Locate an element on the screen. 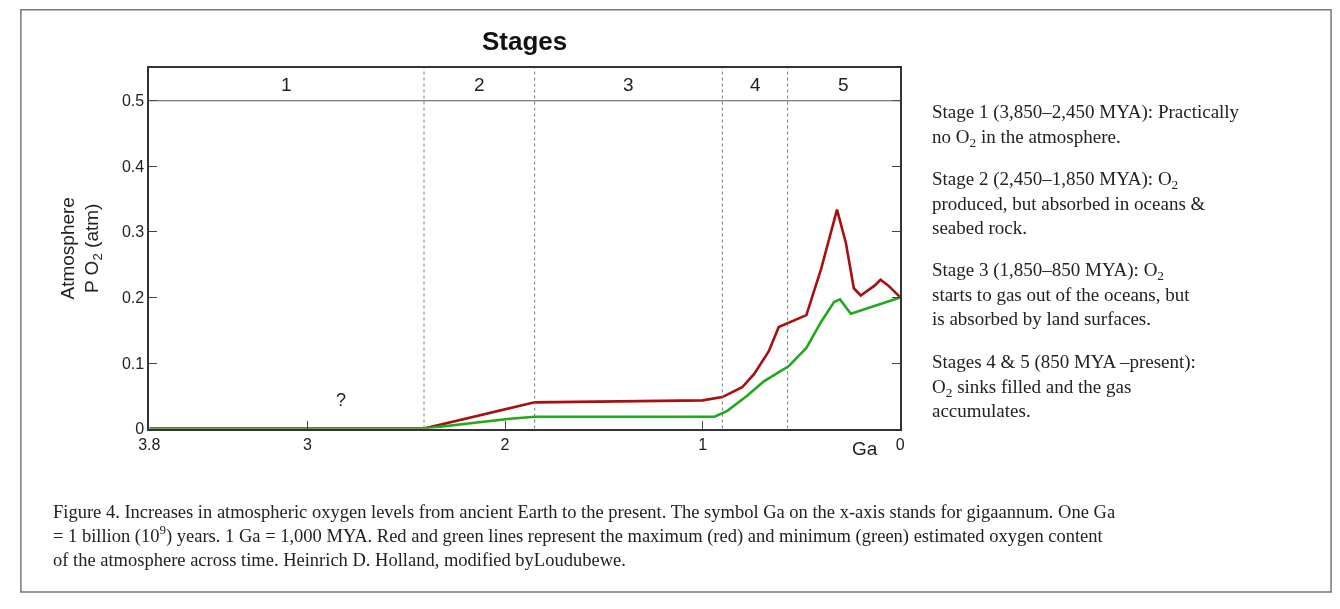 This screenshot has width=1340, height=609. x-tick-label: 1 is located at coordinates (703, 444).